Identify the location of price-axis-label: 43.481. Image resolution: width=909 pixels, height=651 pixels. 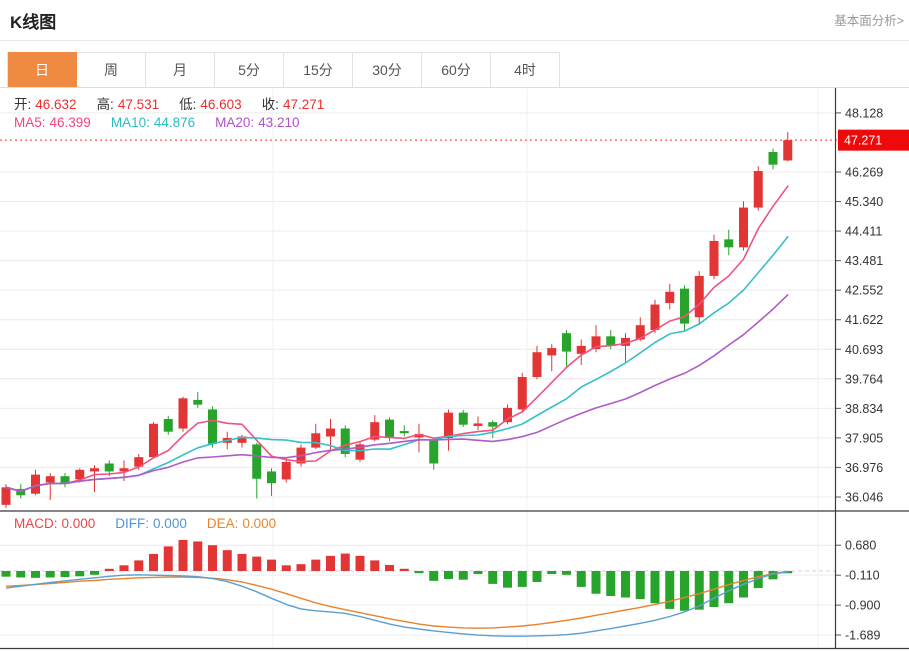
(864, 261).